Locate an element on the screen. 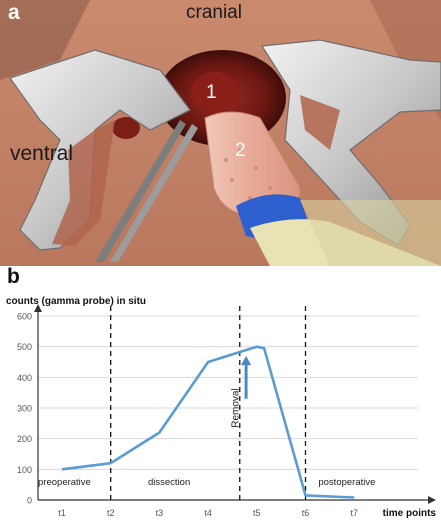 The width and height of the screenshot is (441, 528). y-tick-label: 0 is located at coordinates (29, 501).